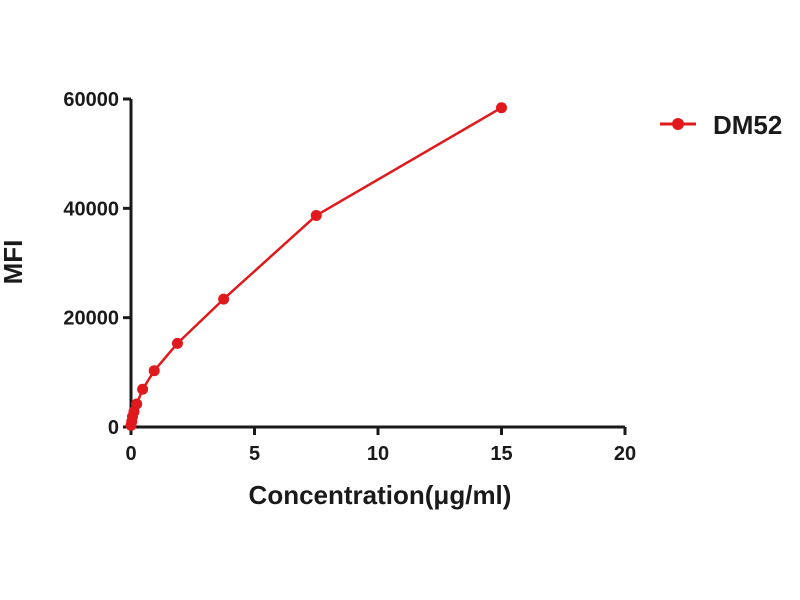  Describe the element at coordinates (91, 319) in the screenshot. I see `y-tick-label: 20000` at that location.